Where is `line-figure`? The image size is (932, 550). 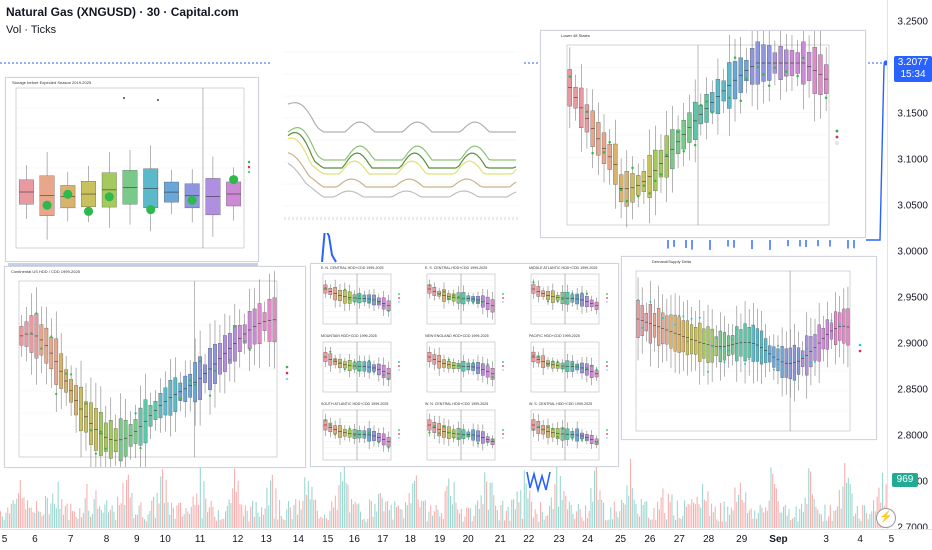 line-figure is located at coordinates (400, 135).